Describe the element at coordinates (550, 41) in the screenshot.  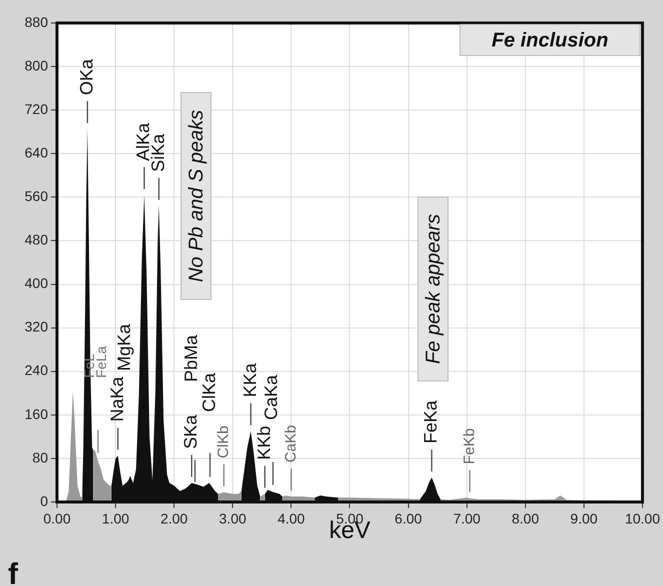
I see `annotation: Fe inclusion` at that location.